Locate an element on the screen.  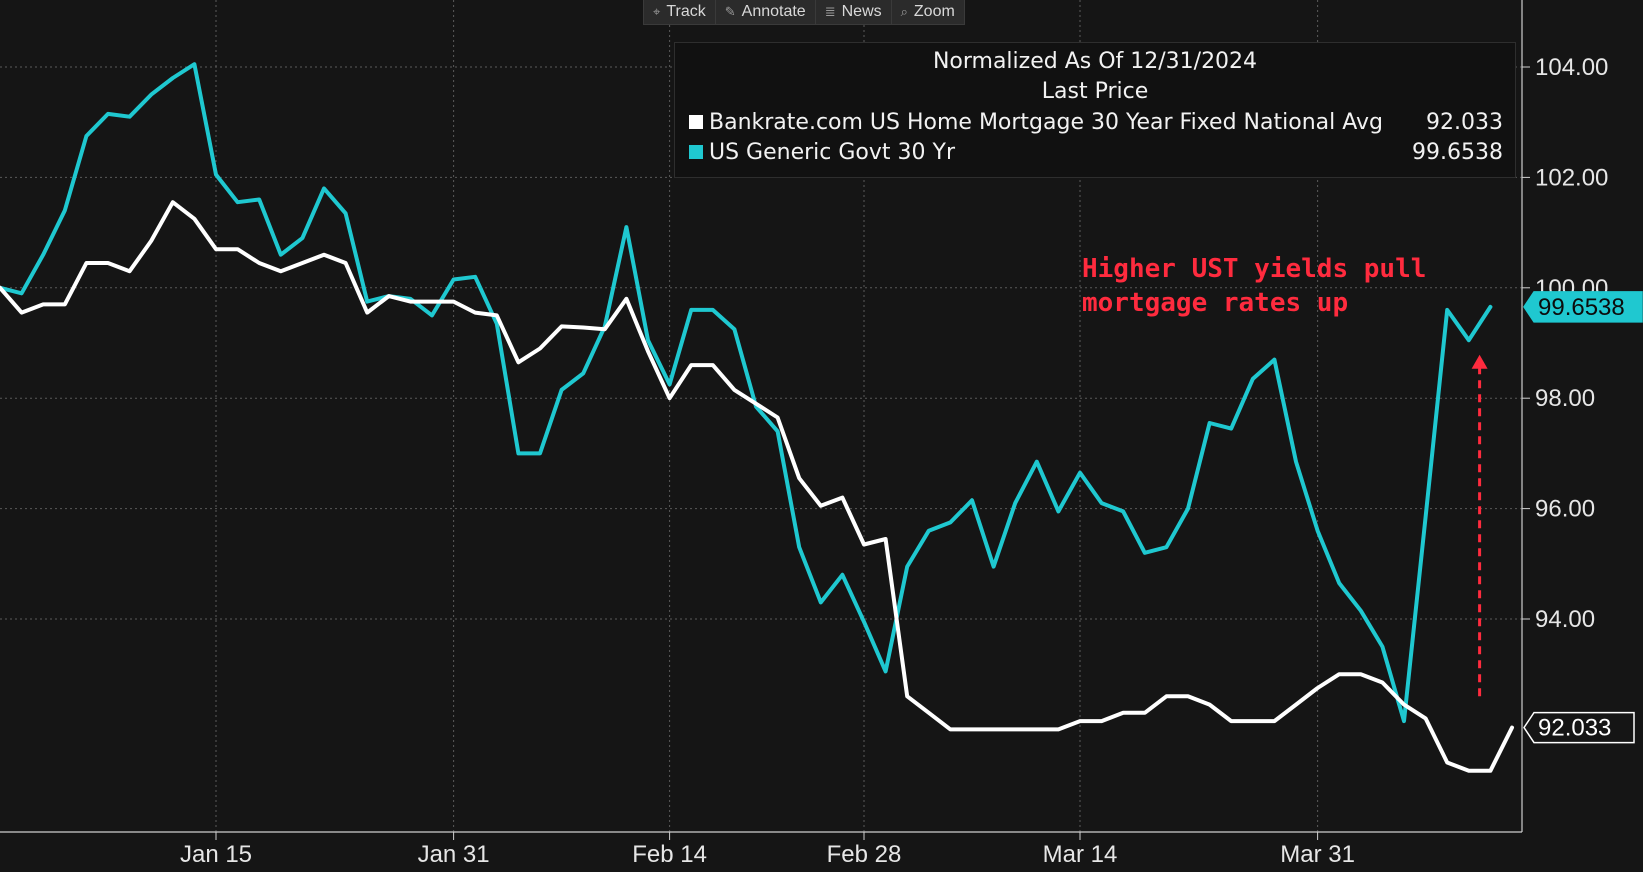
news-button: ≣ News is located at coordinates (854, 12).